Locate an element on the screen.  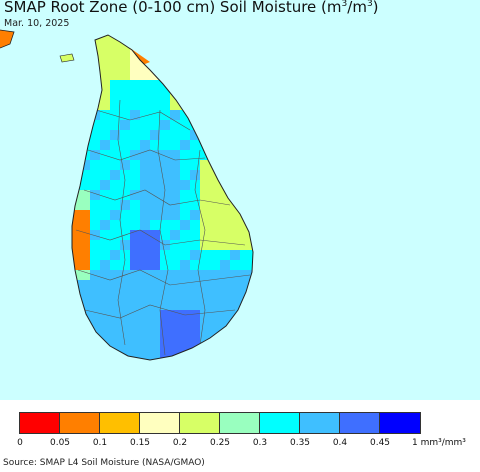
legend-tick-label: 0.1 is located at coordinates (100, 443).